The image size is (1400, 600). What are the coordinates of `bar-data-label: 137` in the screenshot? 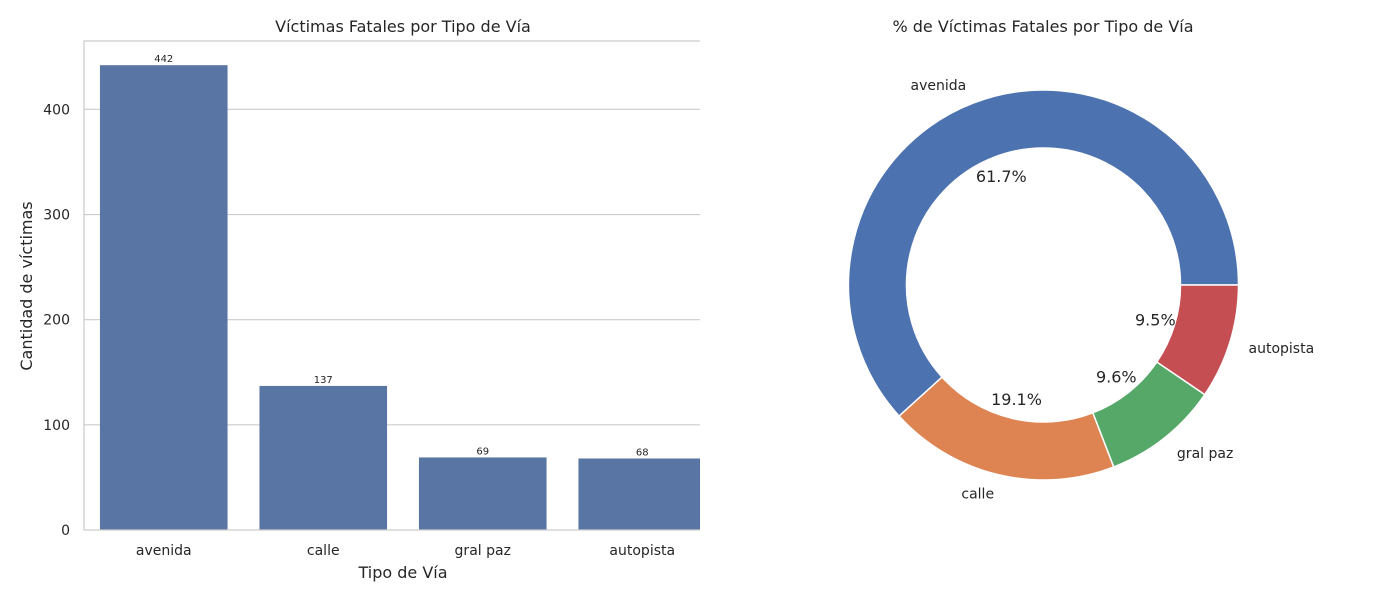 It's located at (323, 380).